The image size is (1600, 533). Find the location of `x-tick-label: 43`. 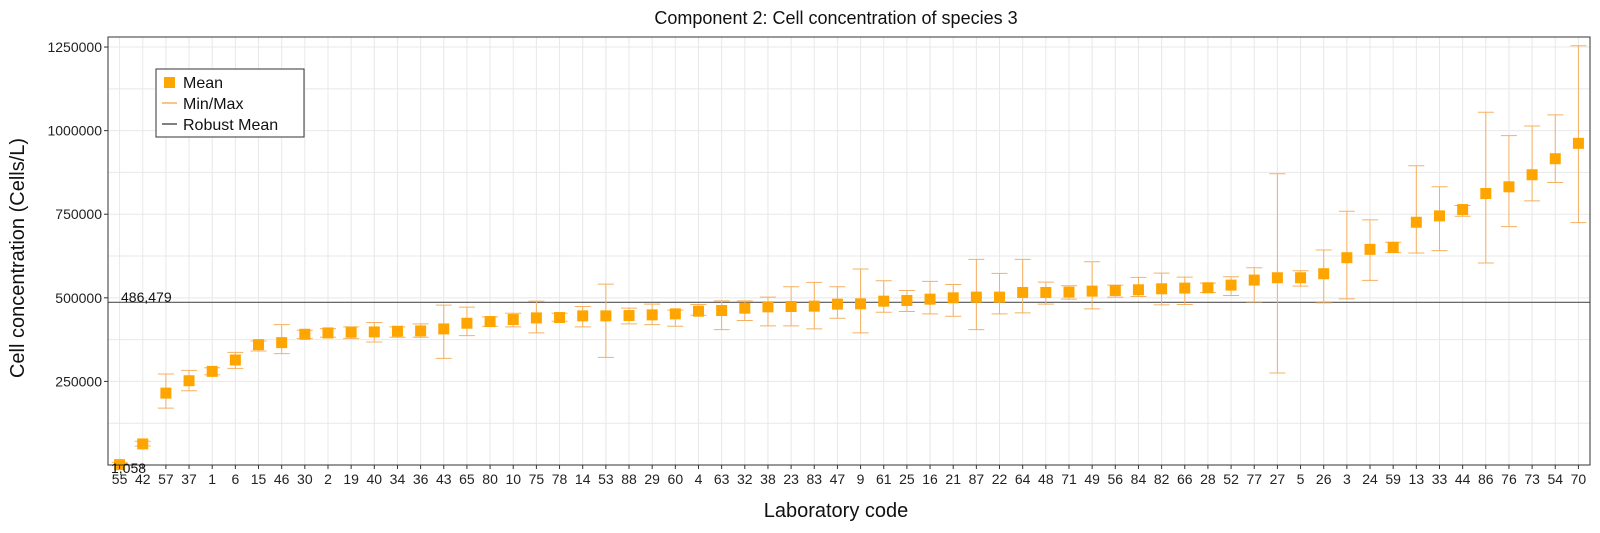

x-tick-label: 43 is located at coordinates (444, 479).